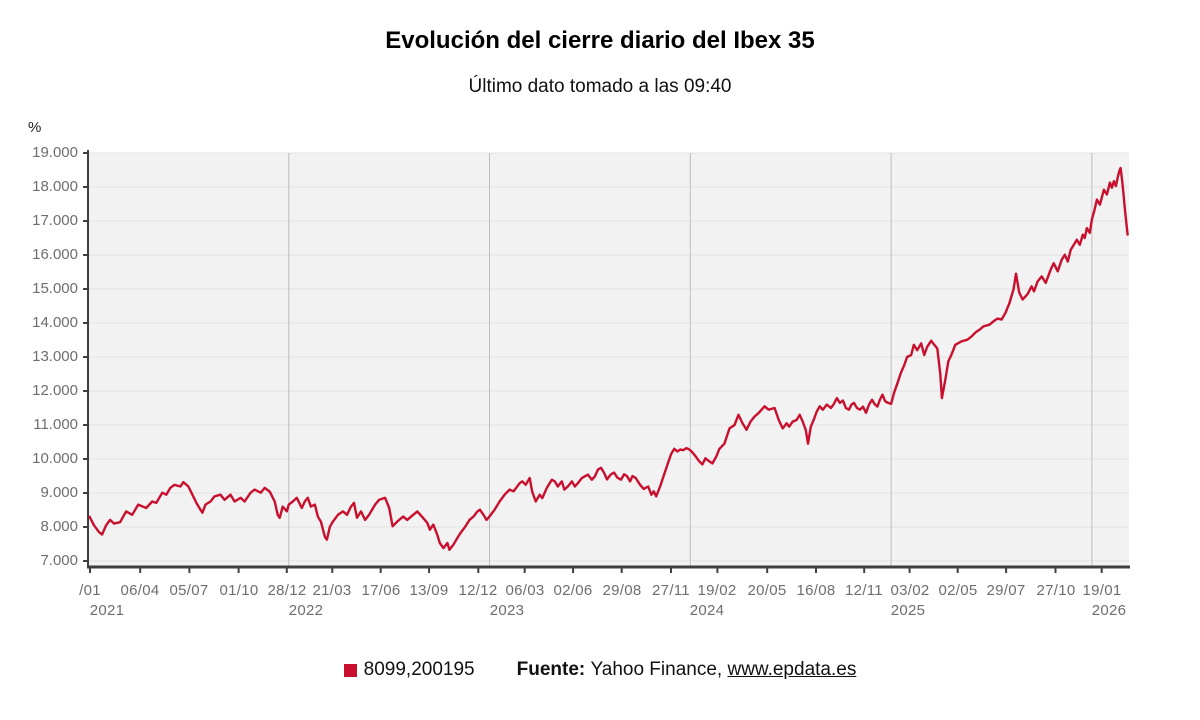 This screenshot has height=720, width=1200. I want to click on y-axis-tick-label: 7.000, so click(59, 560).